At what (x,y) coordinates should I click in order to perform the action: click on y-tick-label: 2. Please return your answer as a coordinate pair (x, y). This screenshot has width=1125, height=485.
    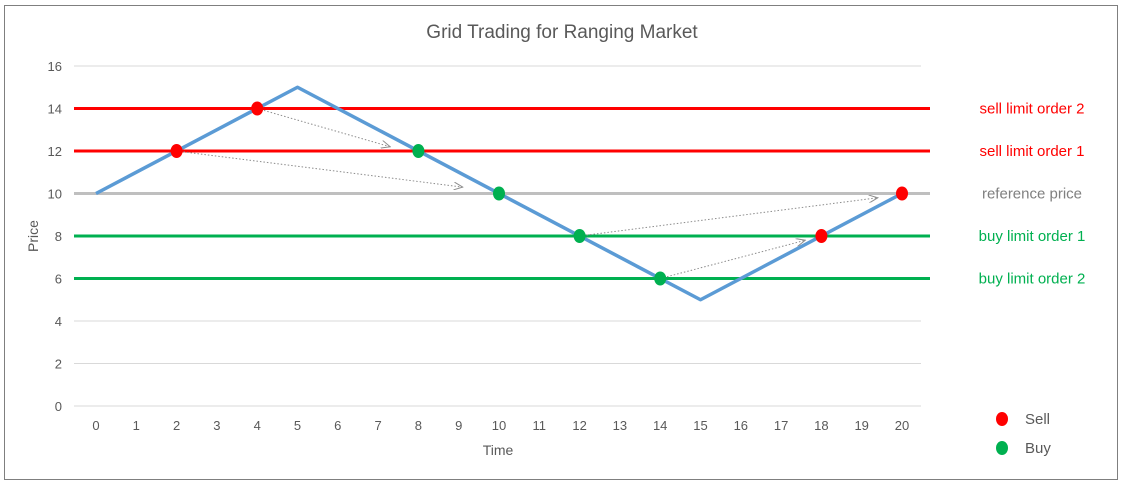
    Looking at the image, I should click on (58, 364).